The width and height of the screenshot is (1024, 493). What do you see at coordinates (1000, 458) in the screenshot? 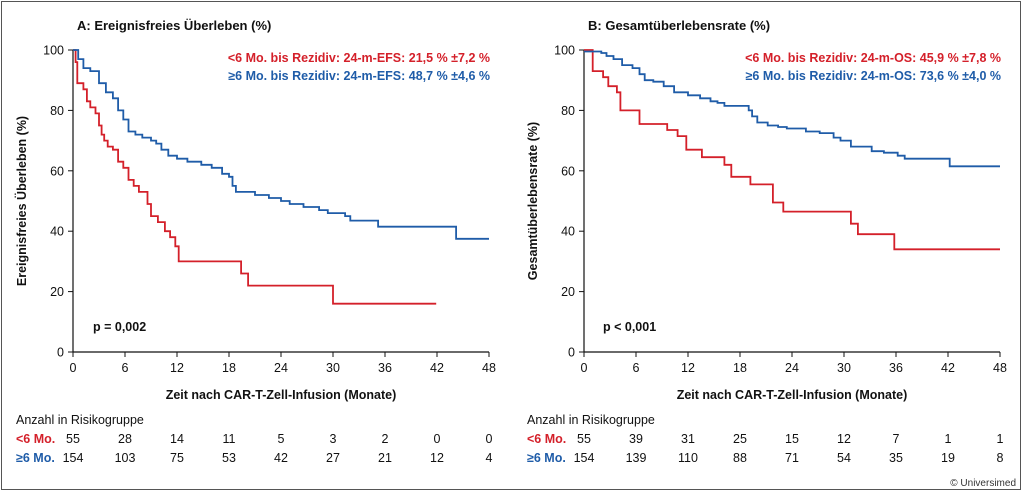
I see `risk-cell: 8` at bounding box center [1000, 458].